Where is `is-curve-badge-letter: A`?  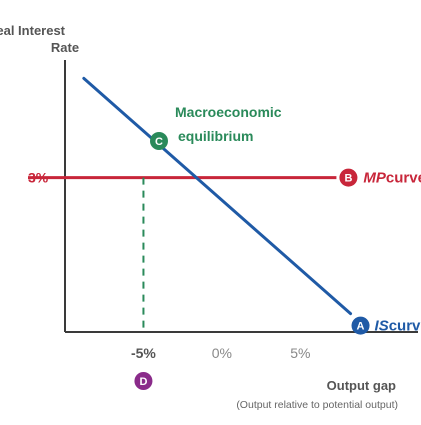
is-curve-badge-letter: A is located at coordinates (361, 327).